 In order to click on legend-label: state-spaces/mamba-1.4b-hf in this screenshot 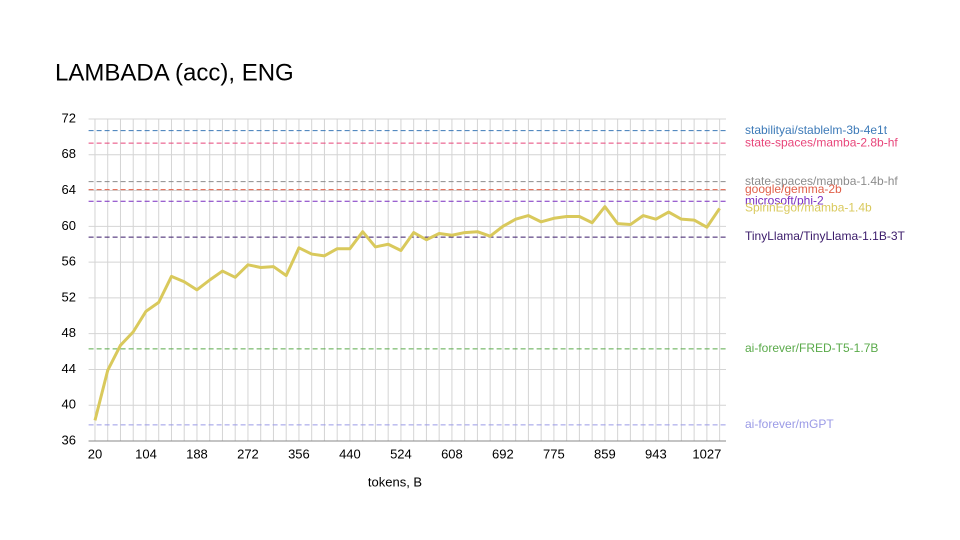, I will do `click(821, 181)`.